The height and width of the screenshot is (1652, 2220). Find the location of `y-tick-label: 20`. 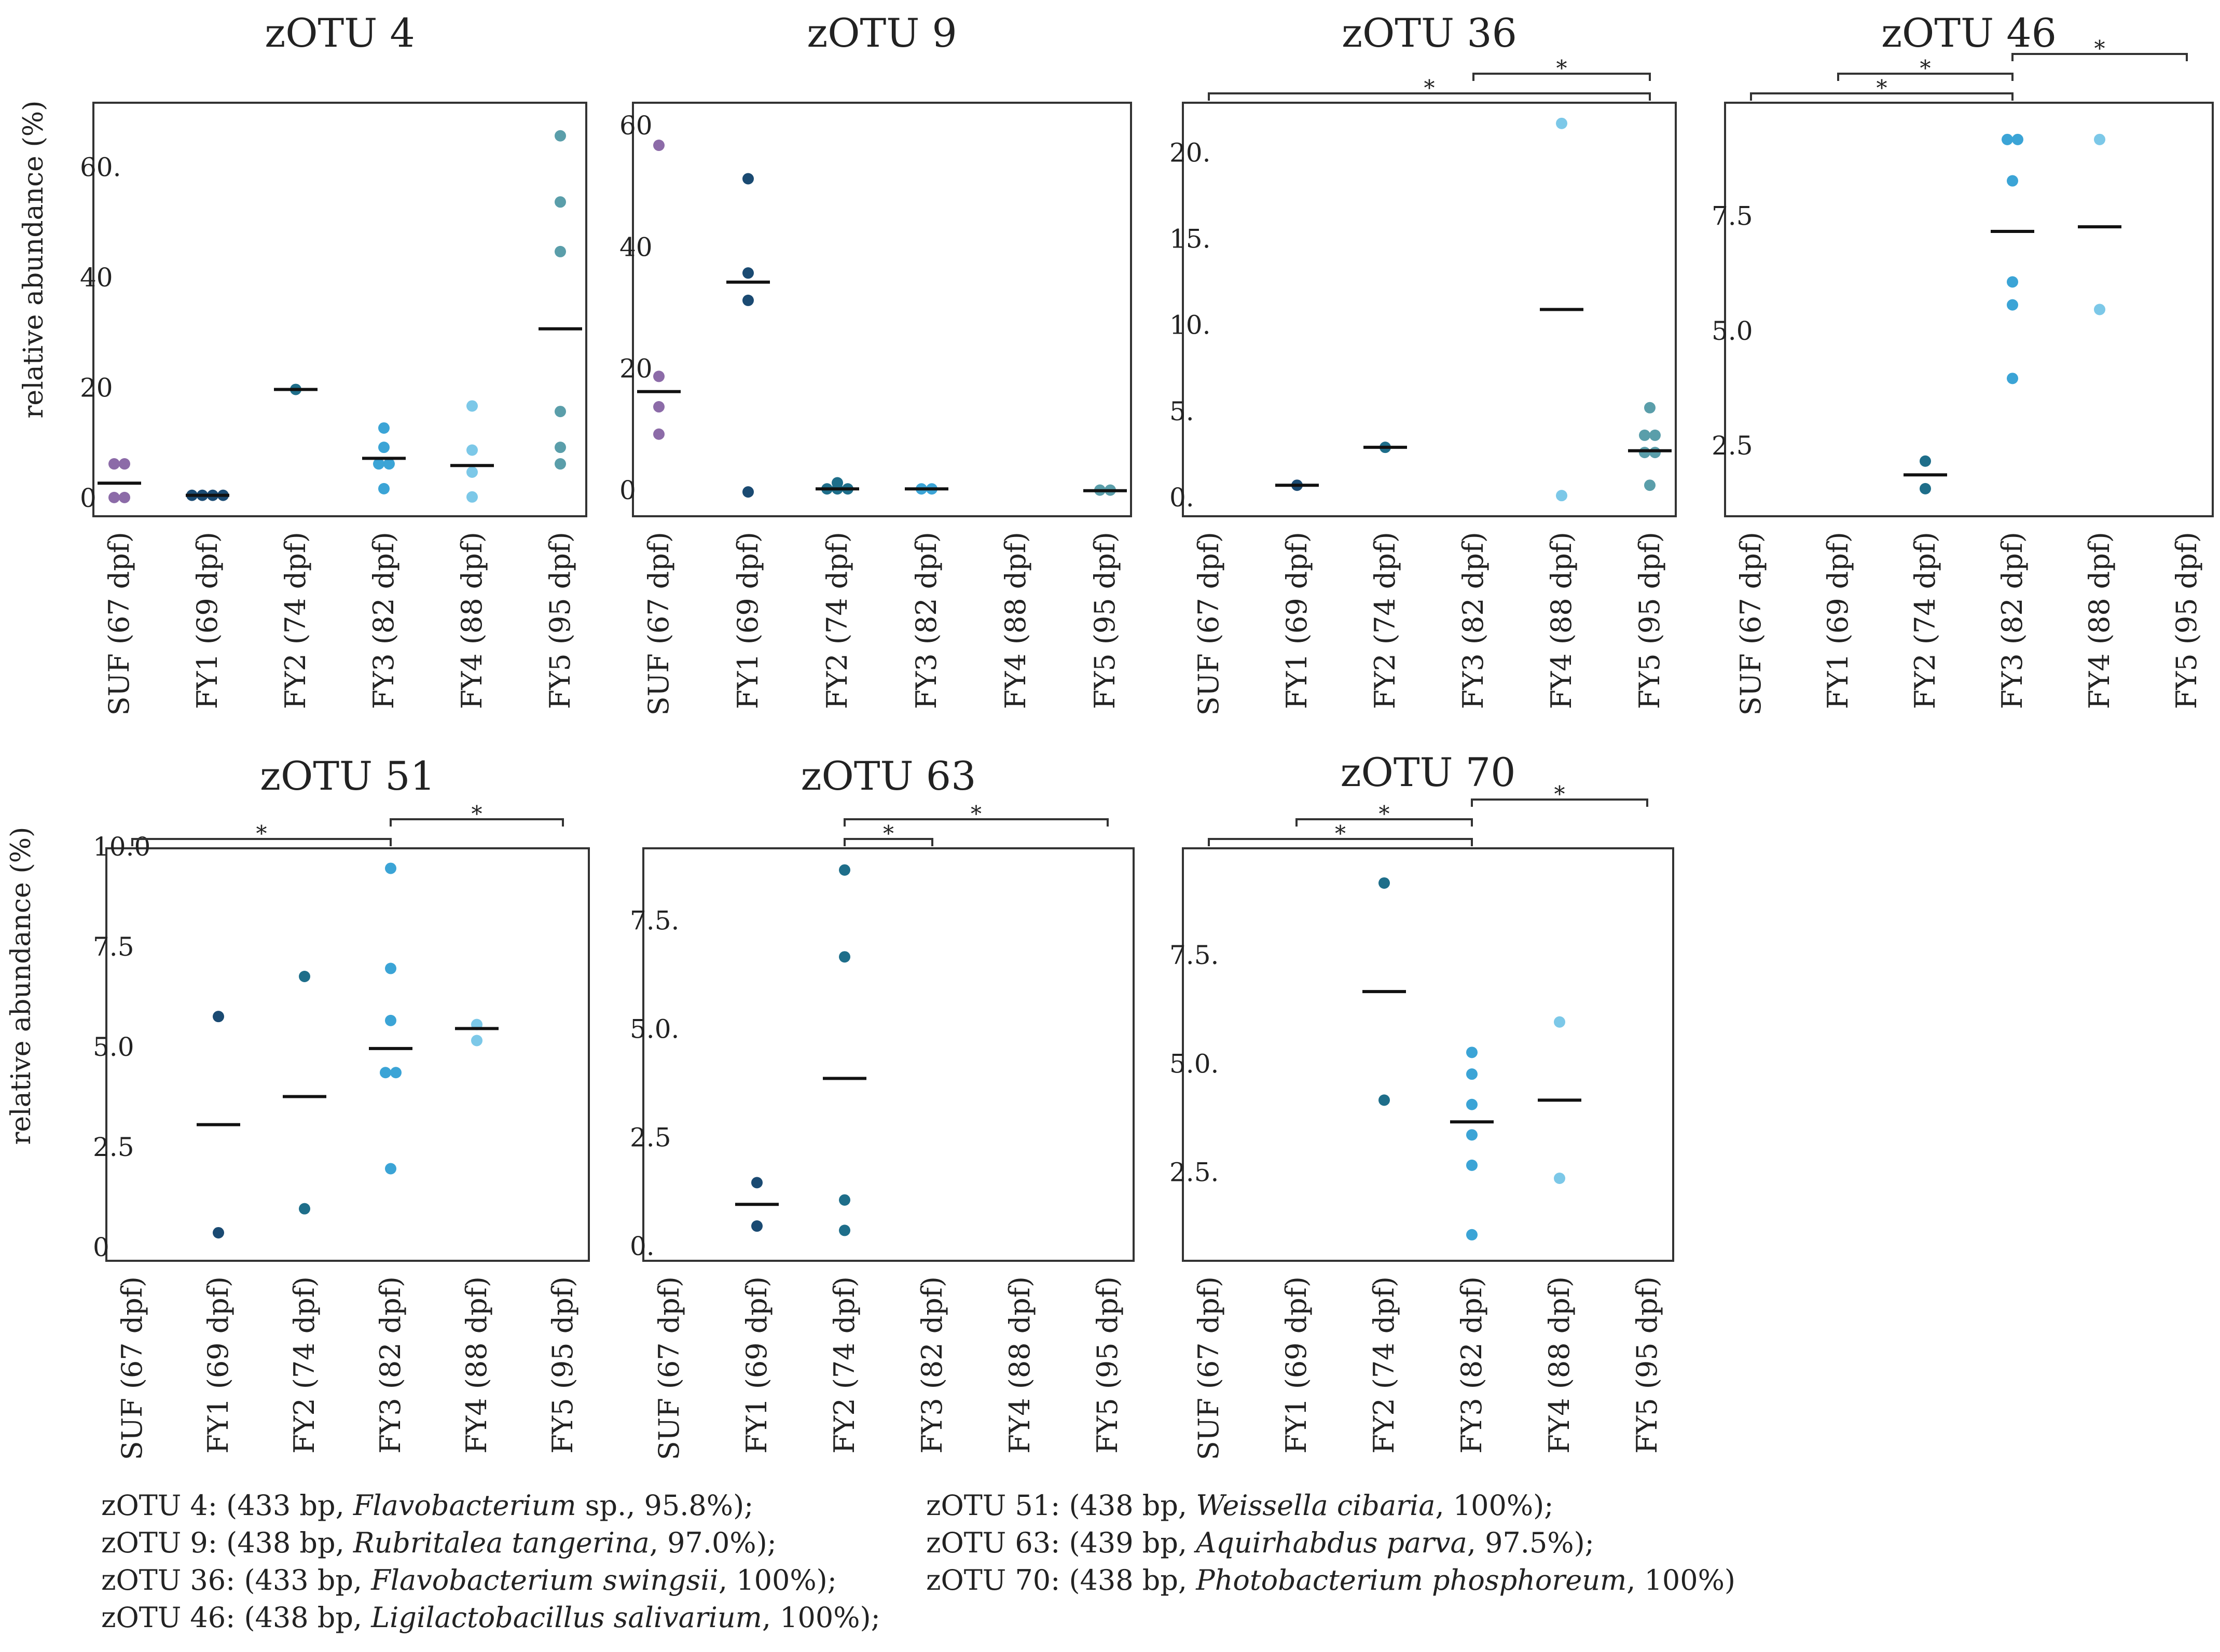

y-tick-label: 20 is located at coordinates (636, 369).